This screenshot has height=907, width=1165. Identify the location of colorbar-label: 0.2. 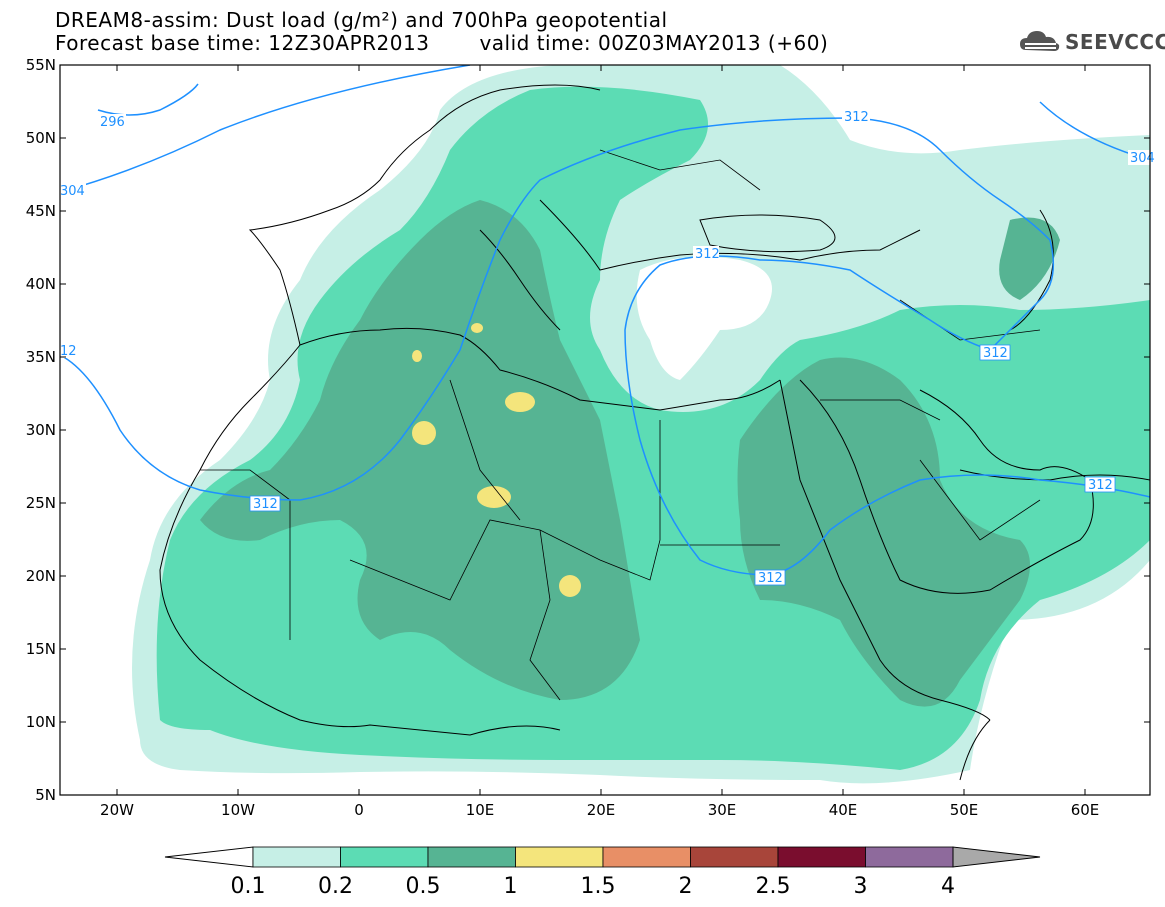
(335, 886).